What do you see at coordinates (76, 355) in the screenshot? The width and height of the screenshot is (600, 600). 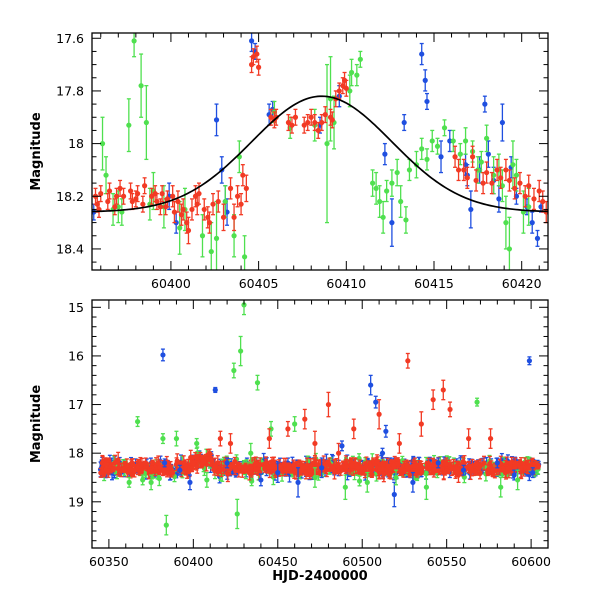 I see `y-tick-label: 16` at bounding box center [76, 355].